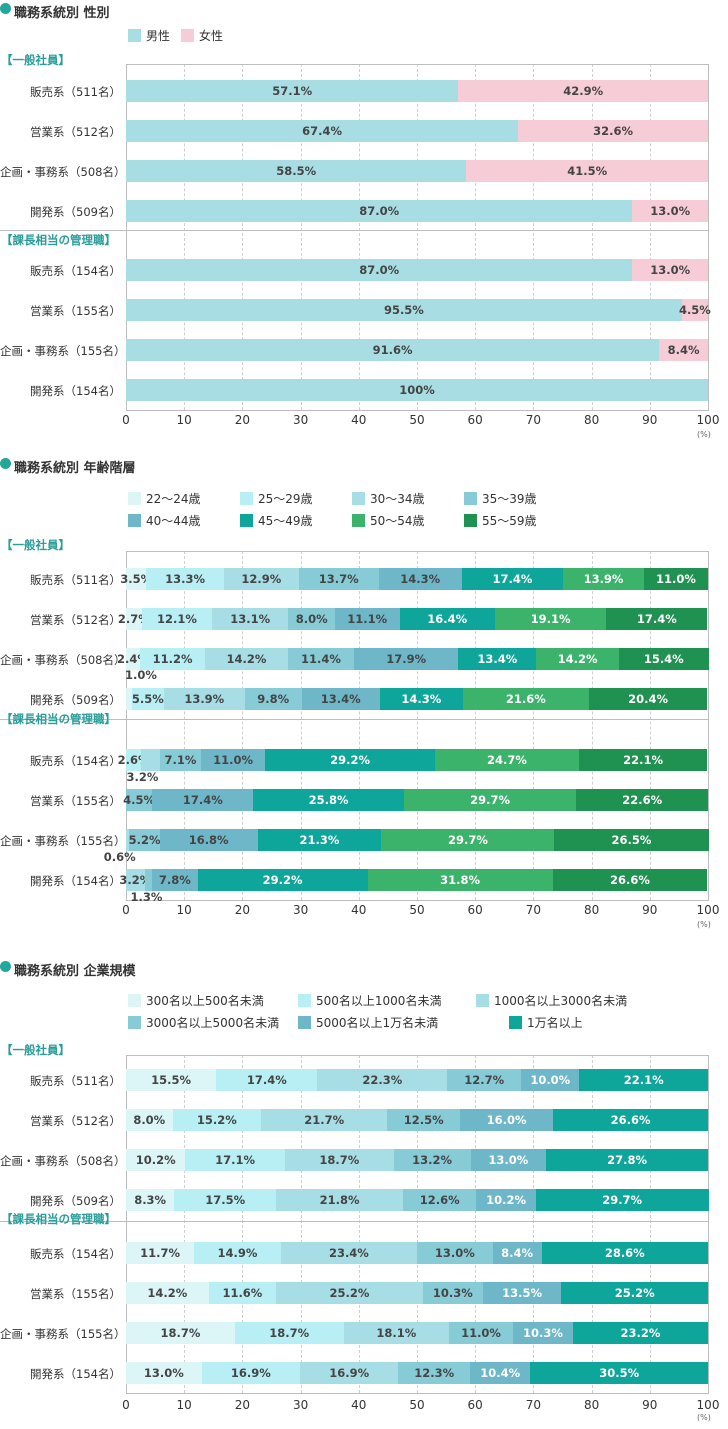  I want to click on data-label: 13.5%, so click(522, 1293).